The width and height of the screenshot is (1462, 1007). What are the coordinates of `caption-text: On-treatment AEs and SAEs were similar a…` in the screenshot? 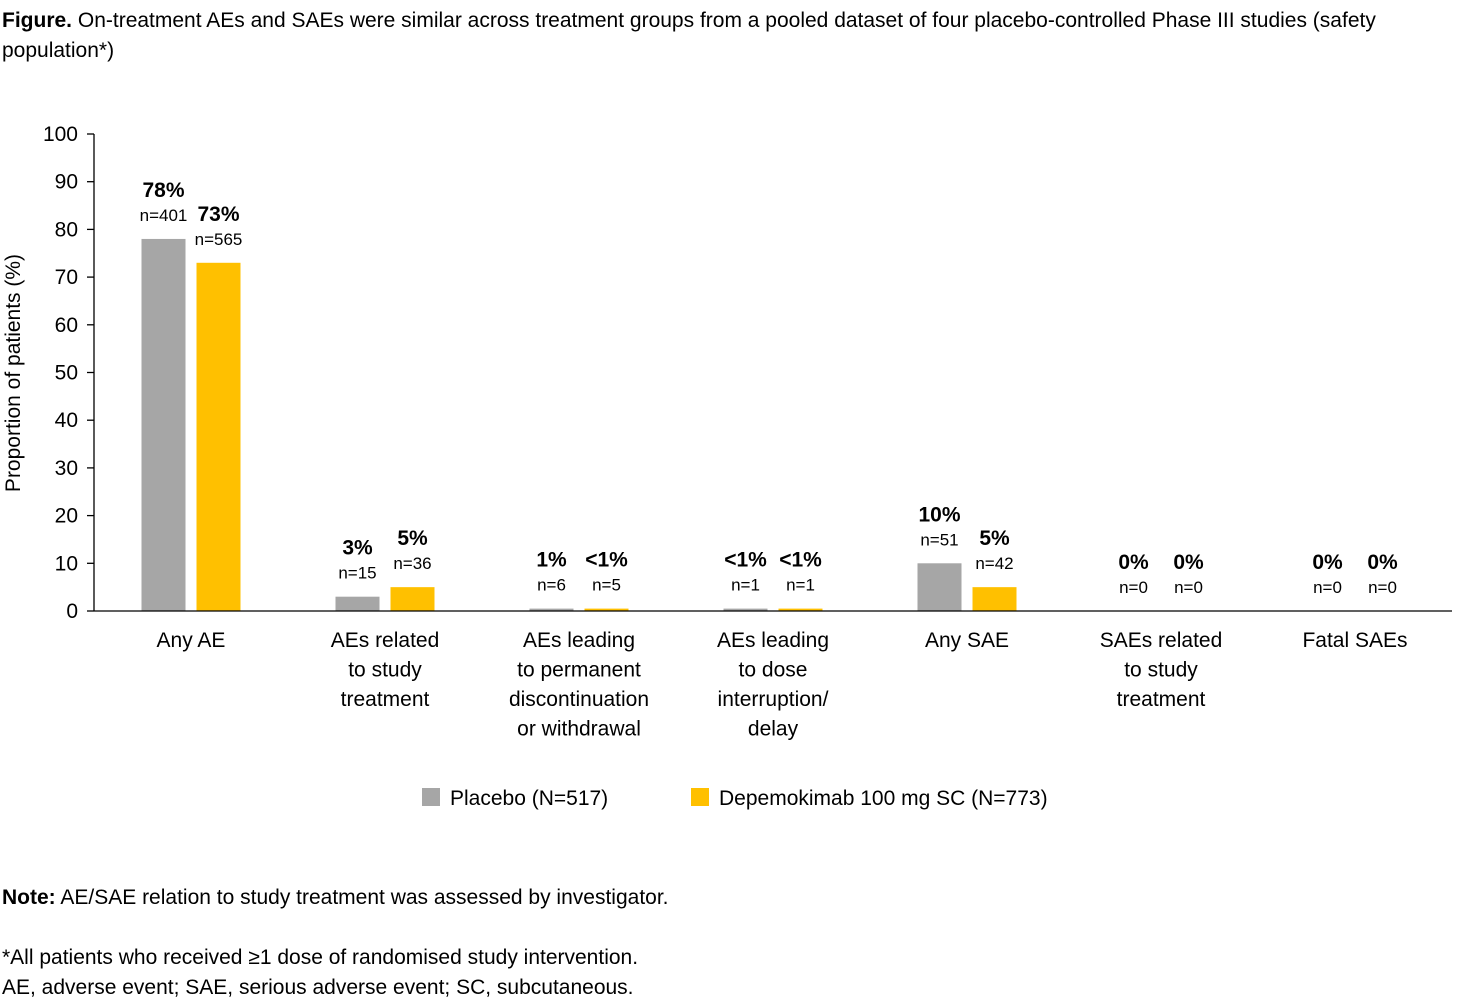 It's located at (689, 35).